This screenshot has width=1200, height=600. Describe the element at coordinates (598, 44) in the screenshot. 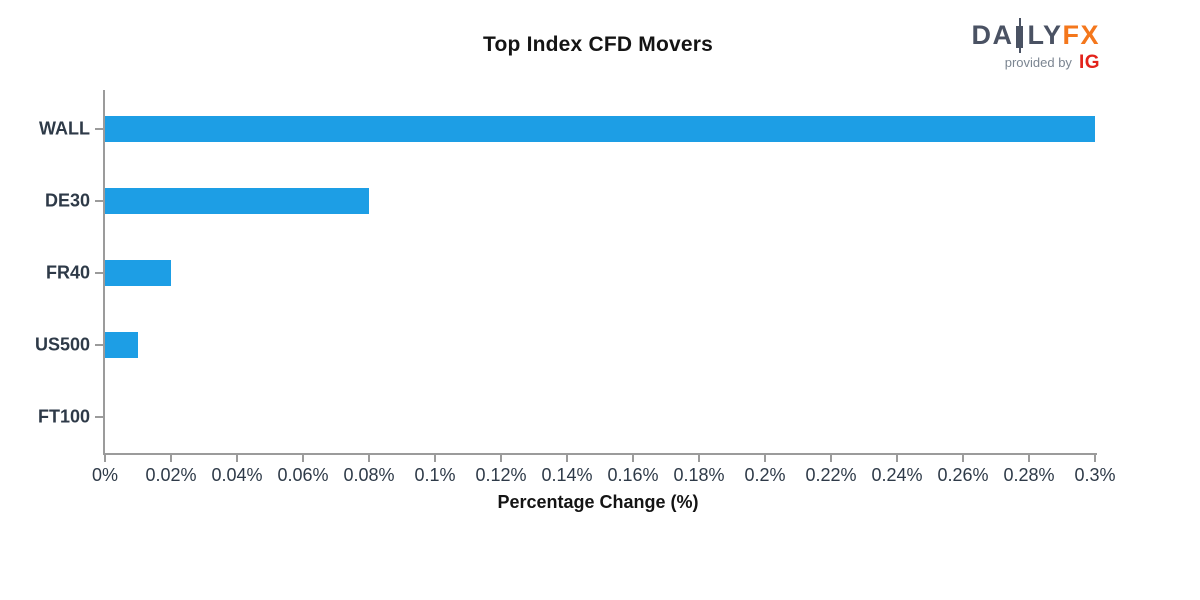

I see `chart-title: Top Index CFD Movers` at that location.